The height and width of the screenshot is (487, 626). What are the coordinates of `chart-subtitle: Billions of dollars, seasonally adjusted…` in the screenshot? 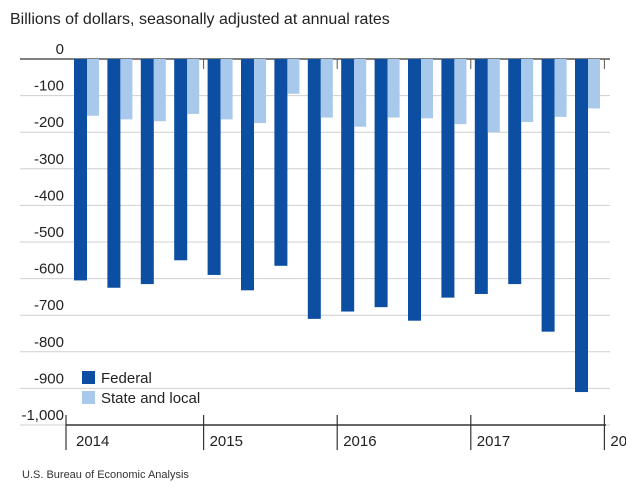 It's located at (200, 19).